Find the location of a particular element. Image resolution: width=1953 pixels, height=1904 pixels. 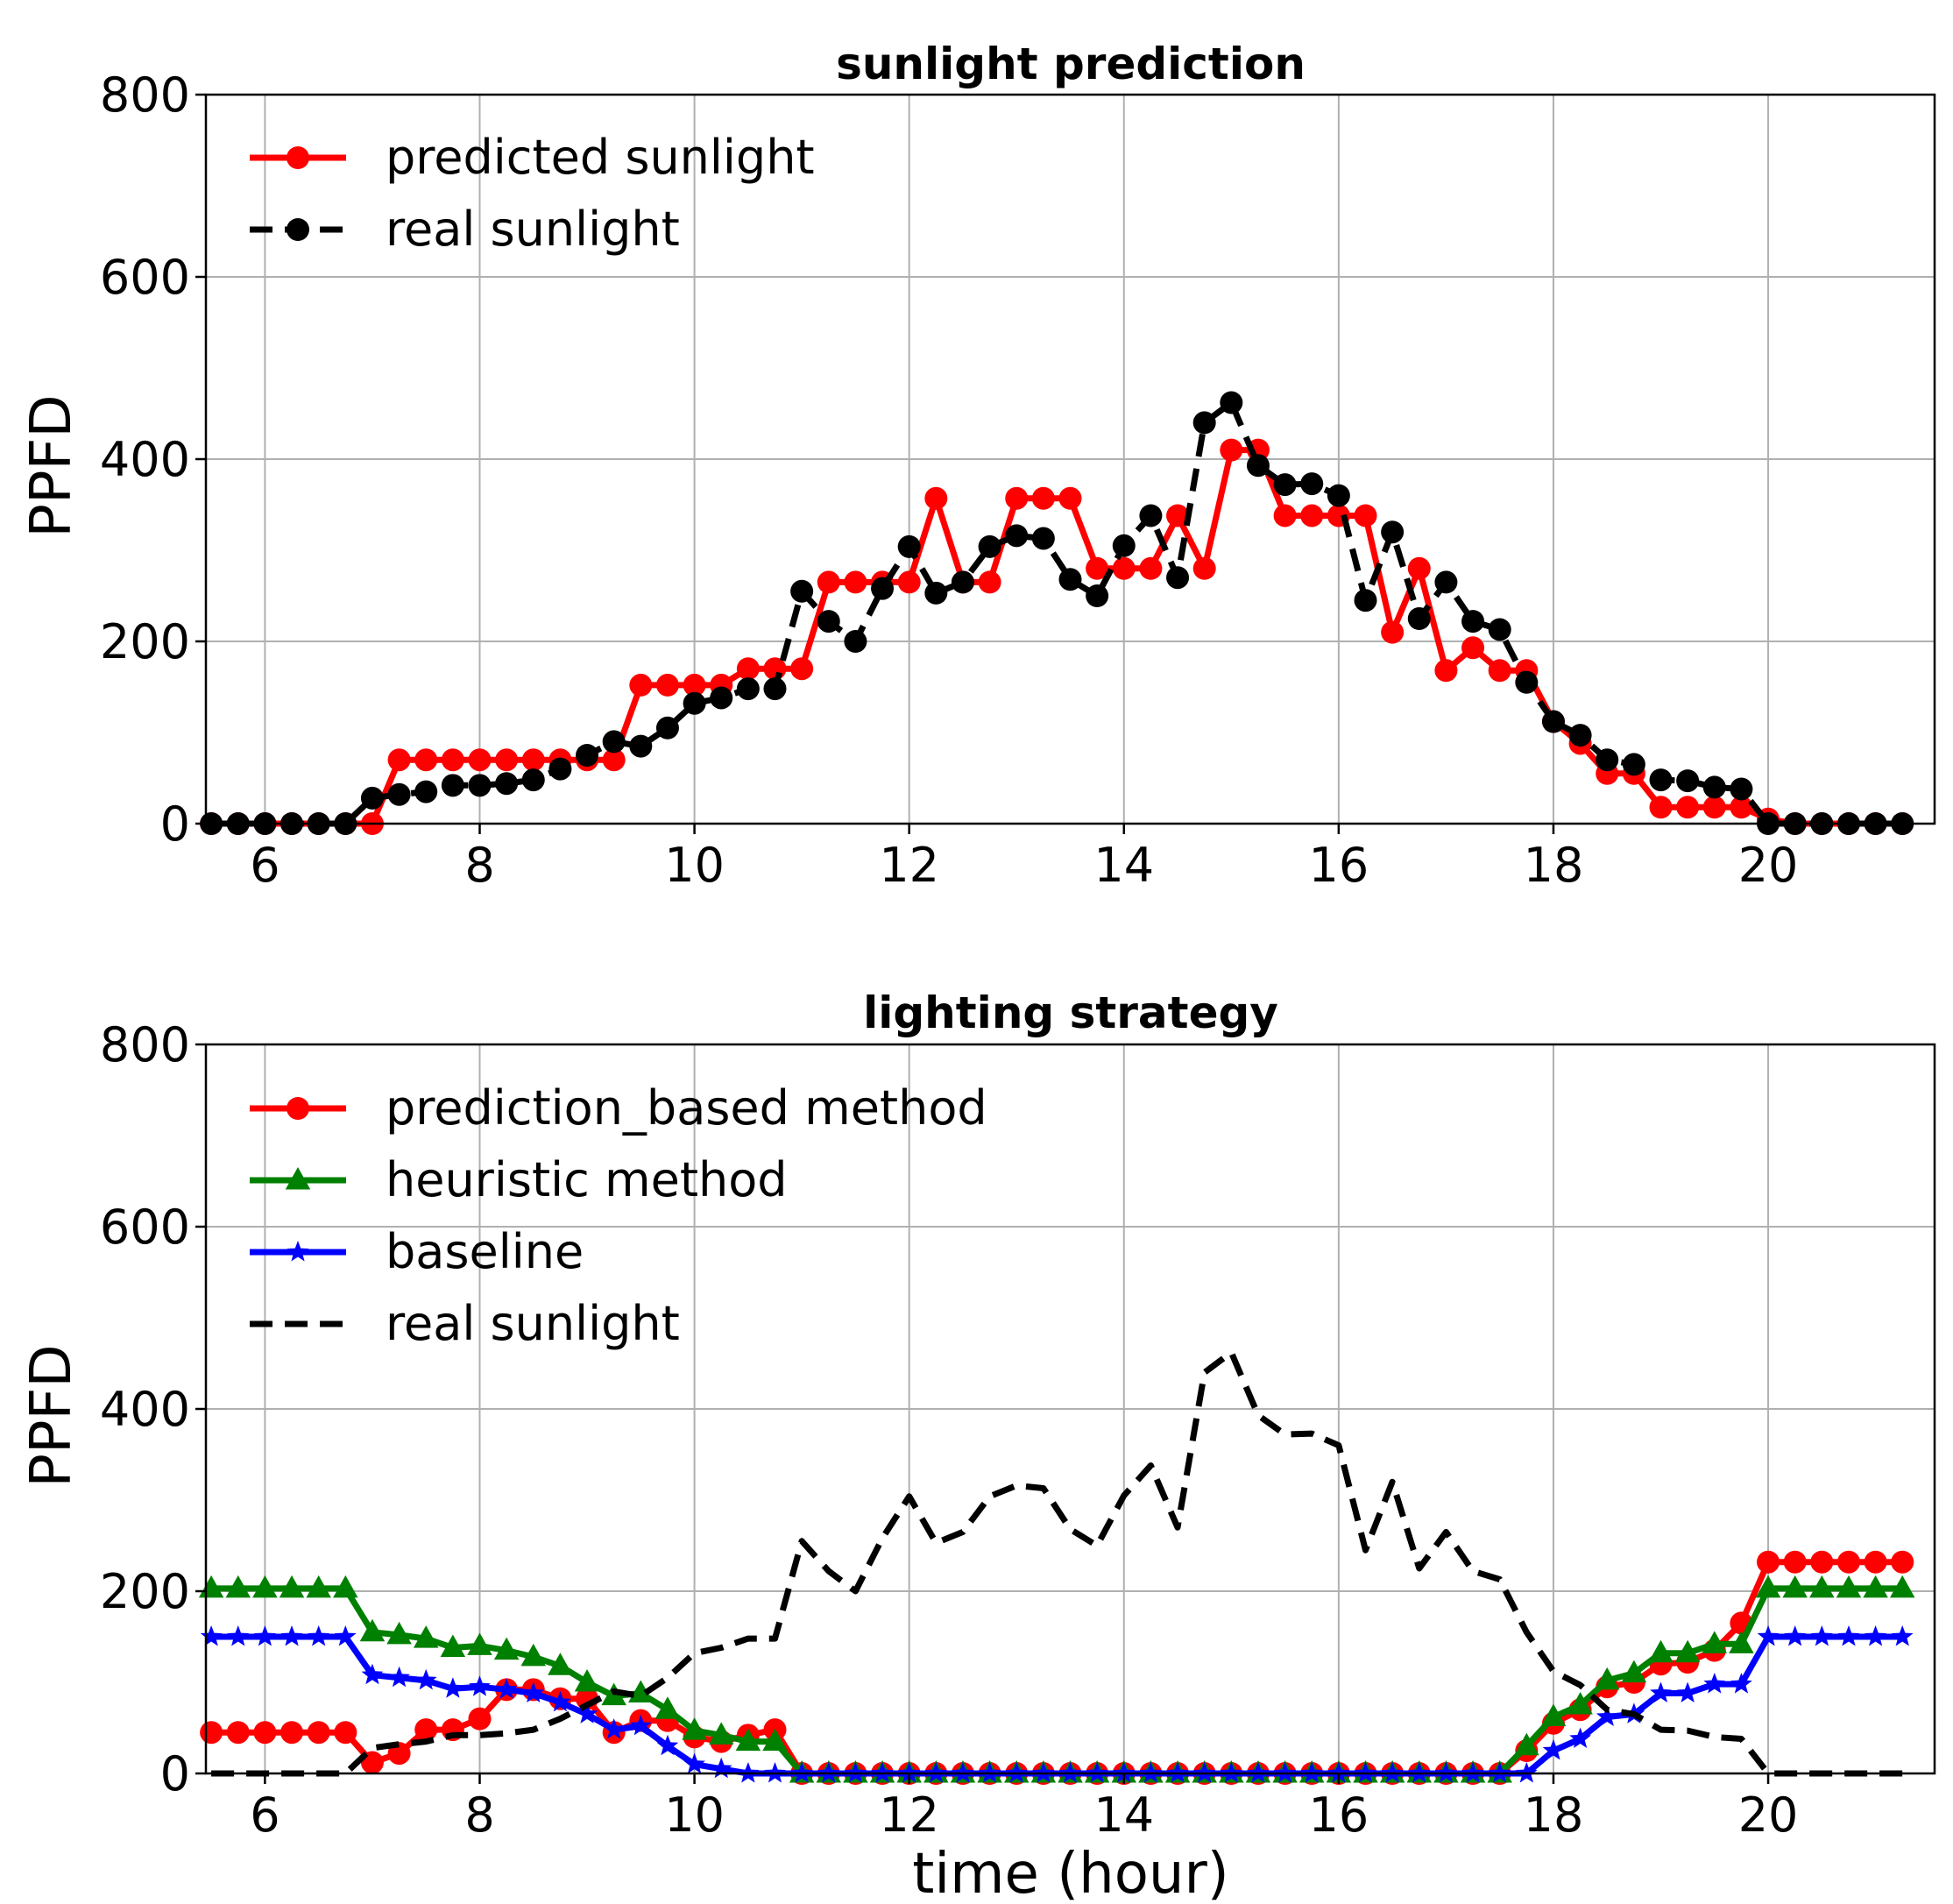

x-tick-label: 14 is located at coordinates (1123, 865).